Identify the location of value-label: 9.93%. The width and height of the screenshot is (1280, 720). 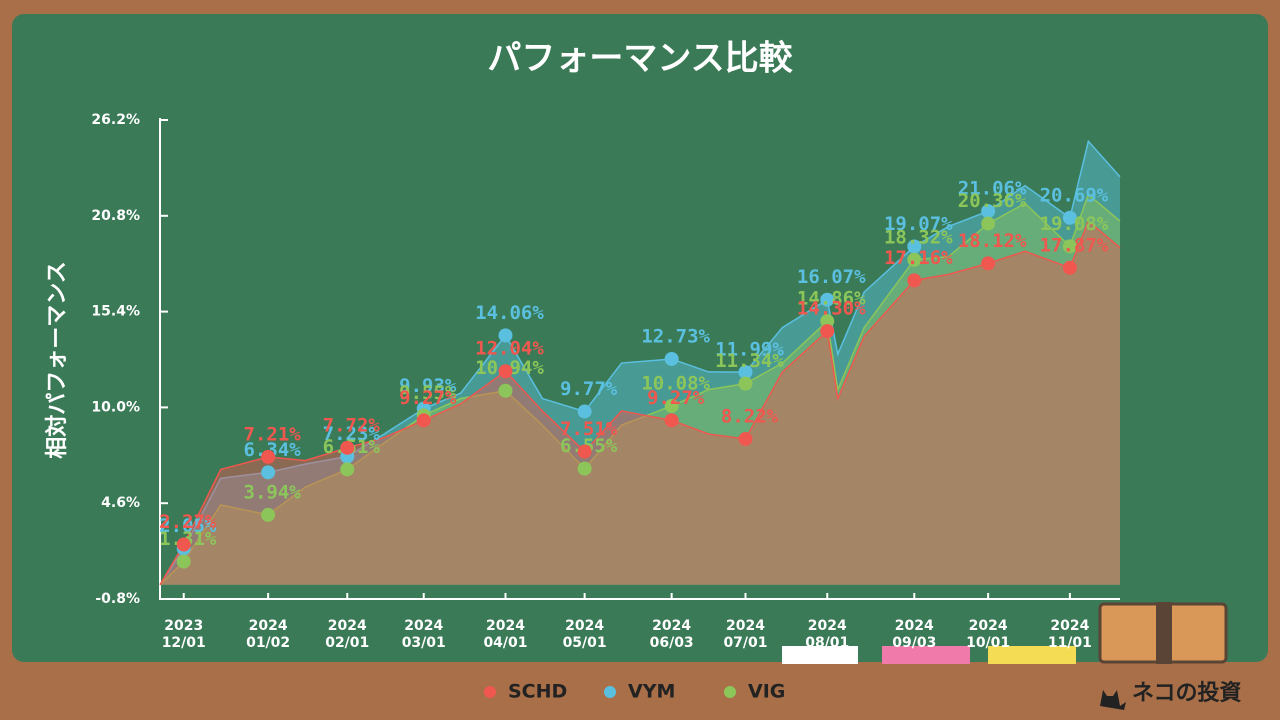
(428, 386).